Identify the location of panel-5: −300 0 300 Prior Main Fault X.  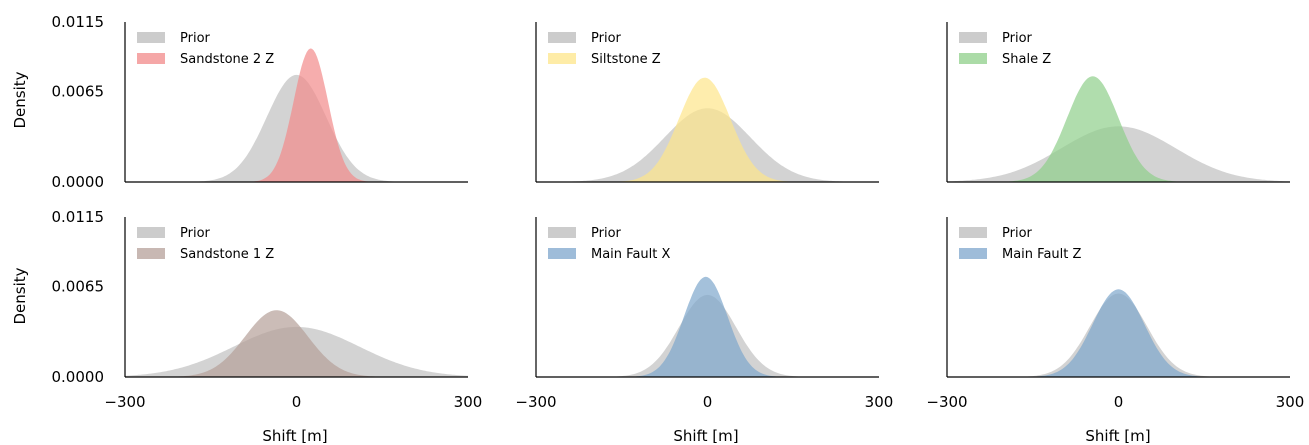
(704, 314).